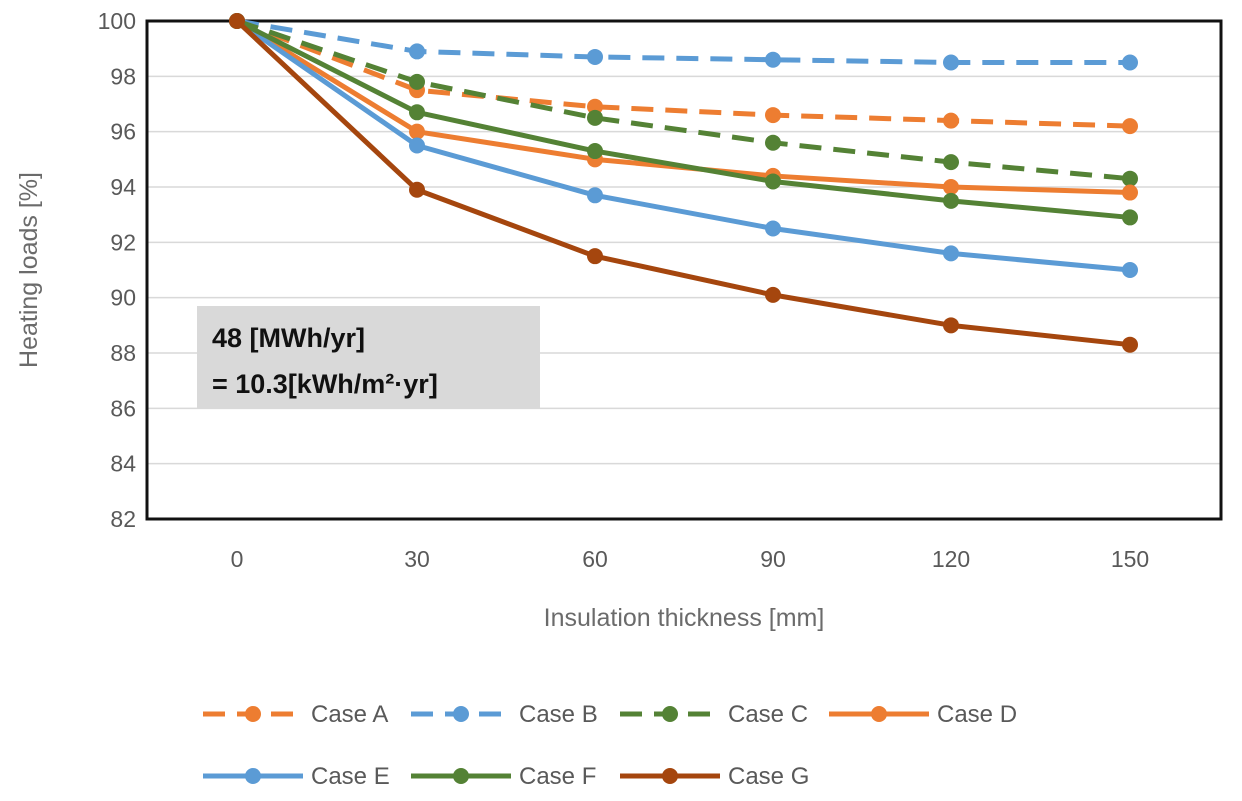 Image resolution: width=1242 pixels, height=801 pixels. I want to click on legend-label: Case B, so click(558, 714).